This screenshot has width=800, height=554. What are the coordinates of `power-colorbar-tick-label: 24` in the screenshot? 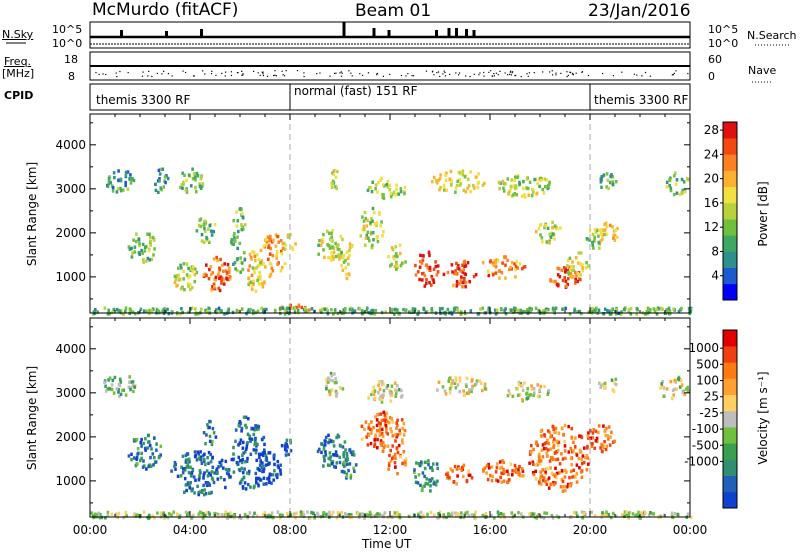 It's located at (711, 154).